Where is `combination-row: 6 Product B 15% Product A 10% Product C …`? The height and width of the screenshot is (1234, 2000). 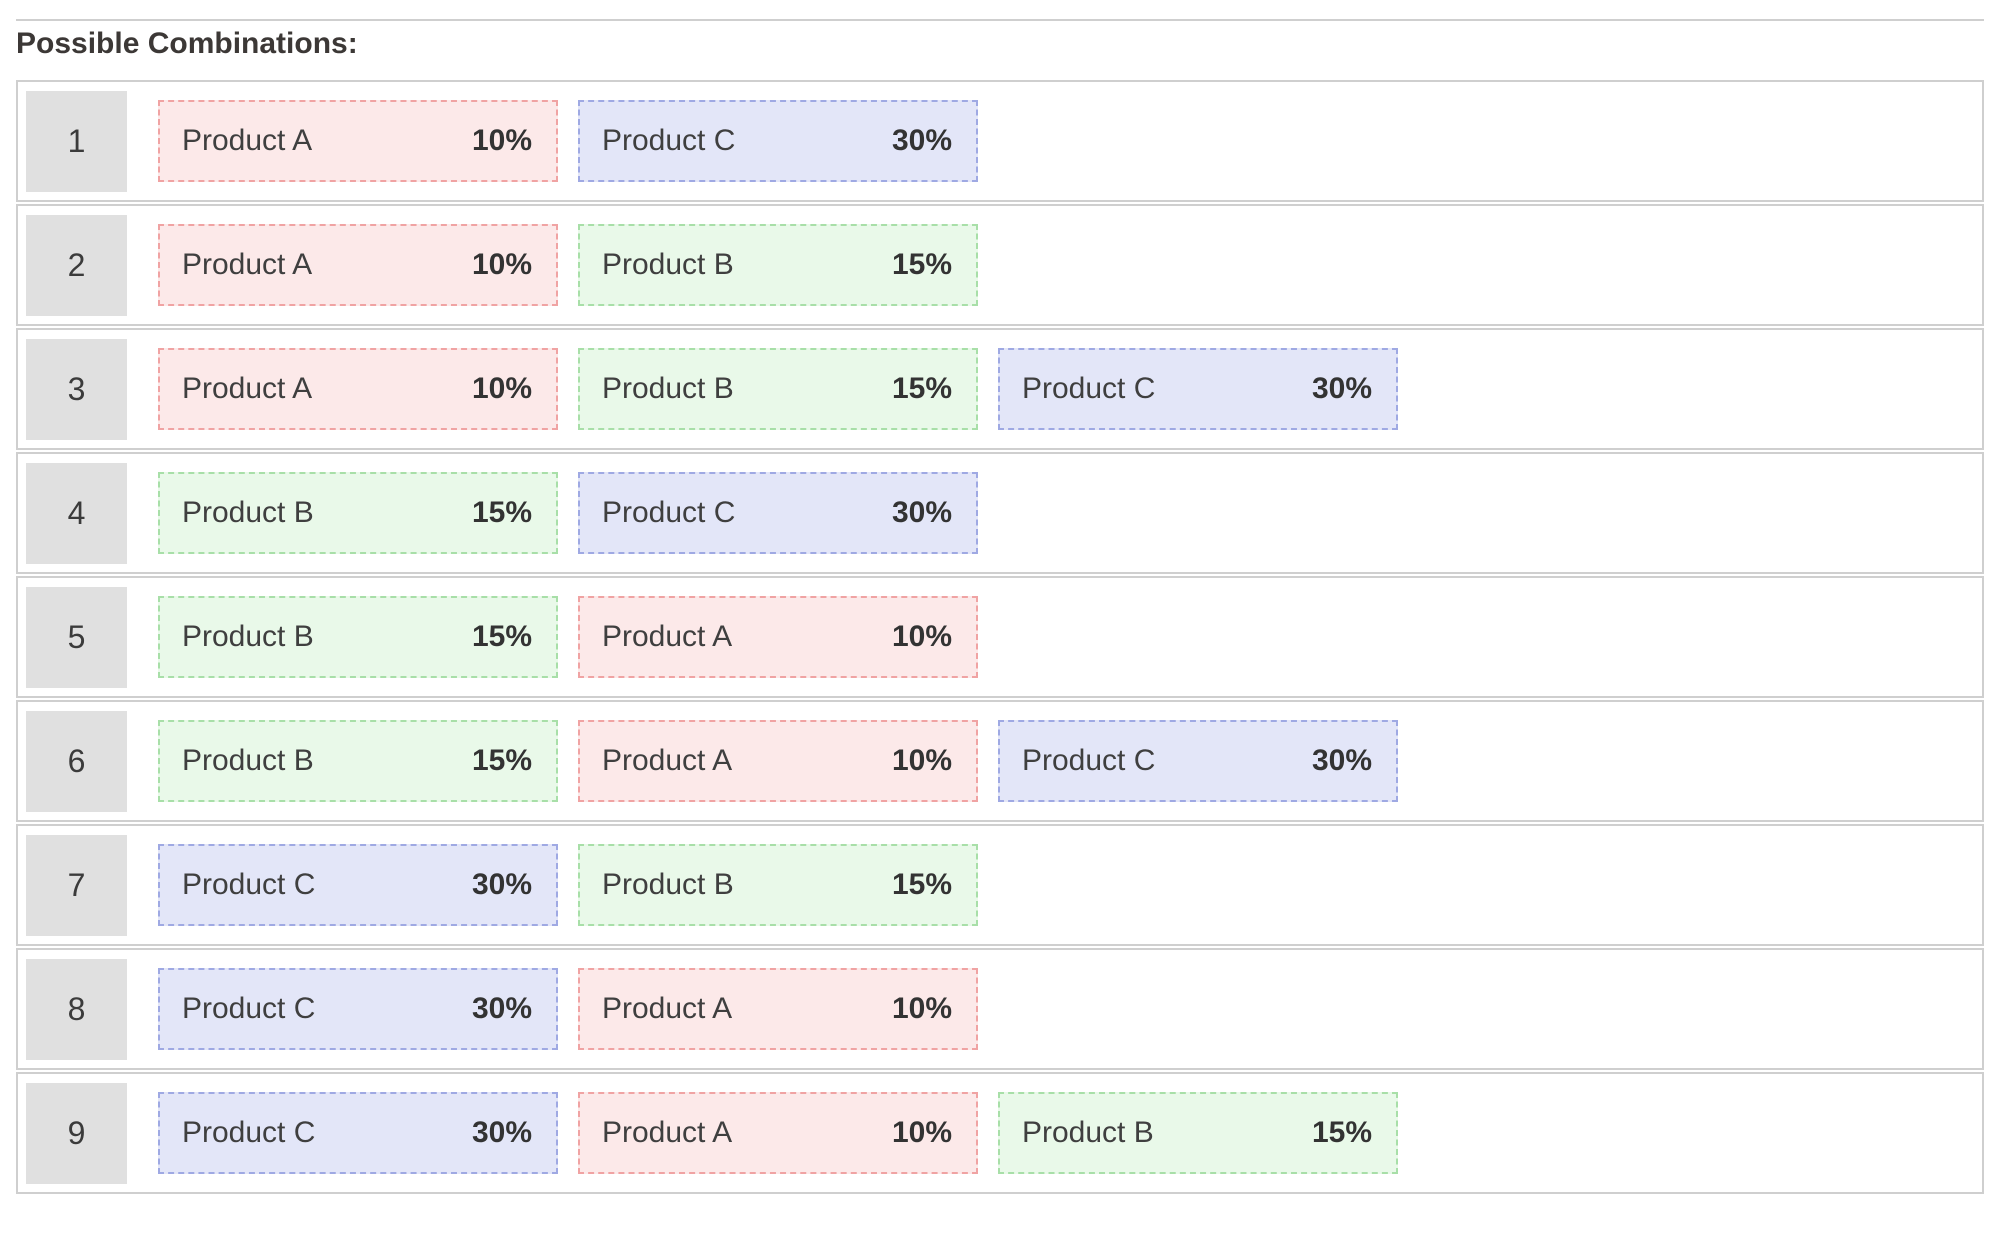 combination-row: 6 Product B 15% Product A 10% Product C … is located at coordinates (1000, 761).